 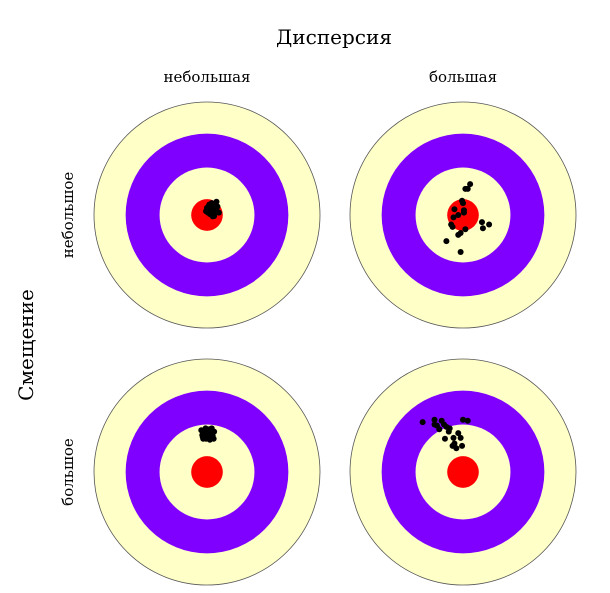 I want to click on target-low-variance-low-bias, so click(x=207, y=215).